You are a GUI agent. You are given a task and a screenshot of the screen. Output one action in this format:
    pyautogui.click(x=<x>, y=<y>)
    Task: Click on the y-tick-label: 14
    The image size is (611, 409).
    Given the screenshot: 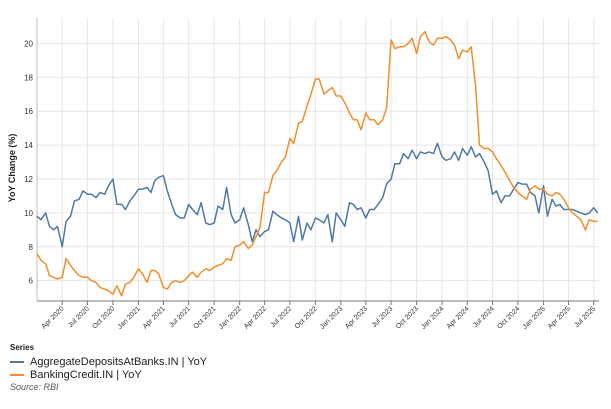 What is the action you would take?
    pyautogui.click(x=28, y=145)
    